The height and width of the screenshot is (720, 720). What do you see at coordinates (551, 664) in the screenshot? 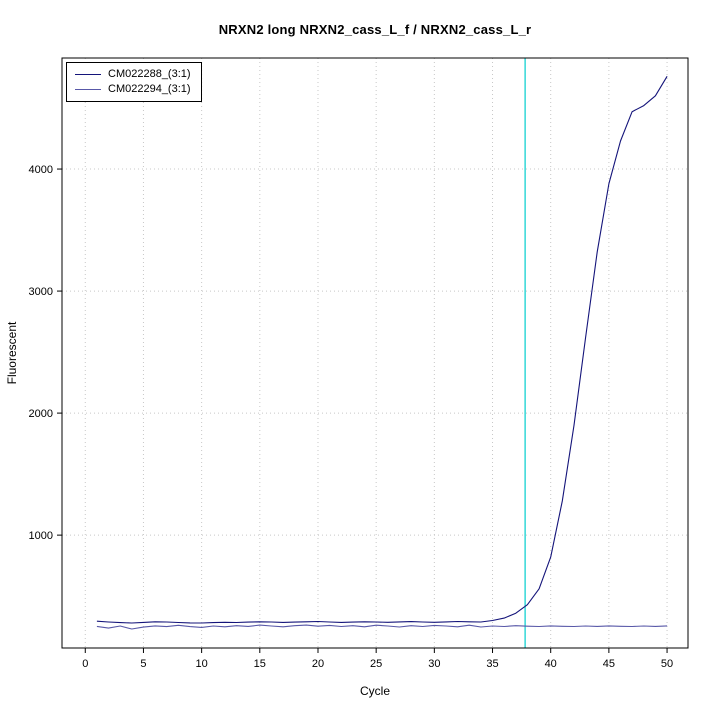
I see `x-tick-label: 40` at bounding box center [551, 664].